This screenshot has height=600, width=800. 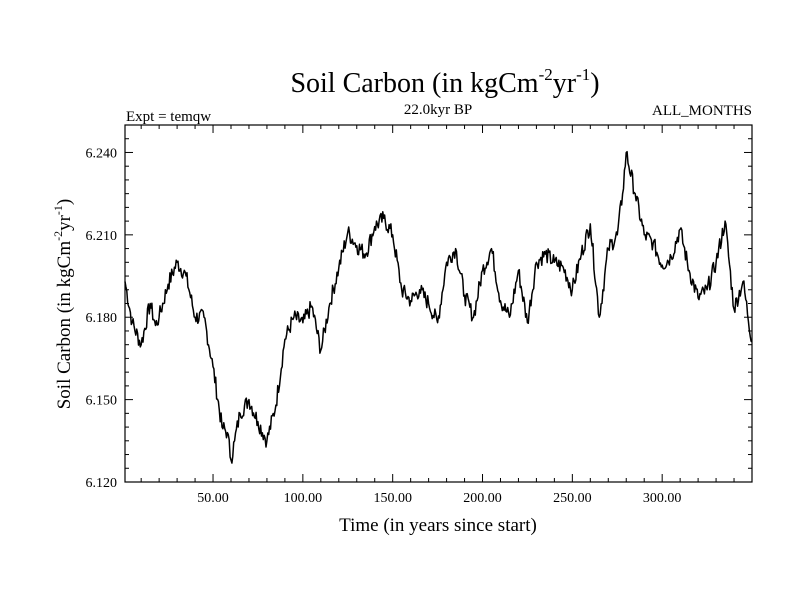 What do you see at coordinates (213, 498) in the screenshot?
I see `x-tick-label: 50.00` at bounding box center [213, 498].